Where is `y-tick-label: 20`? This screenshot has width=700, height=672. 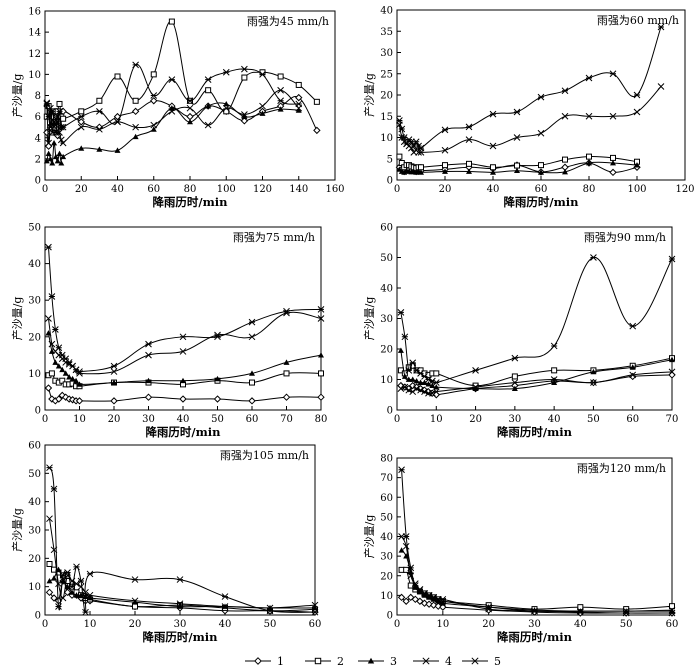 y-tick-label: 20 is located at coordinates (34, 559).